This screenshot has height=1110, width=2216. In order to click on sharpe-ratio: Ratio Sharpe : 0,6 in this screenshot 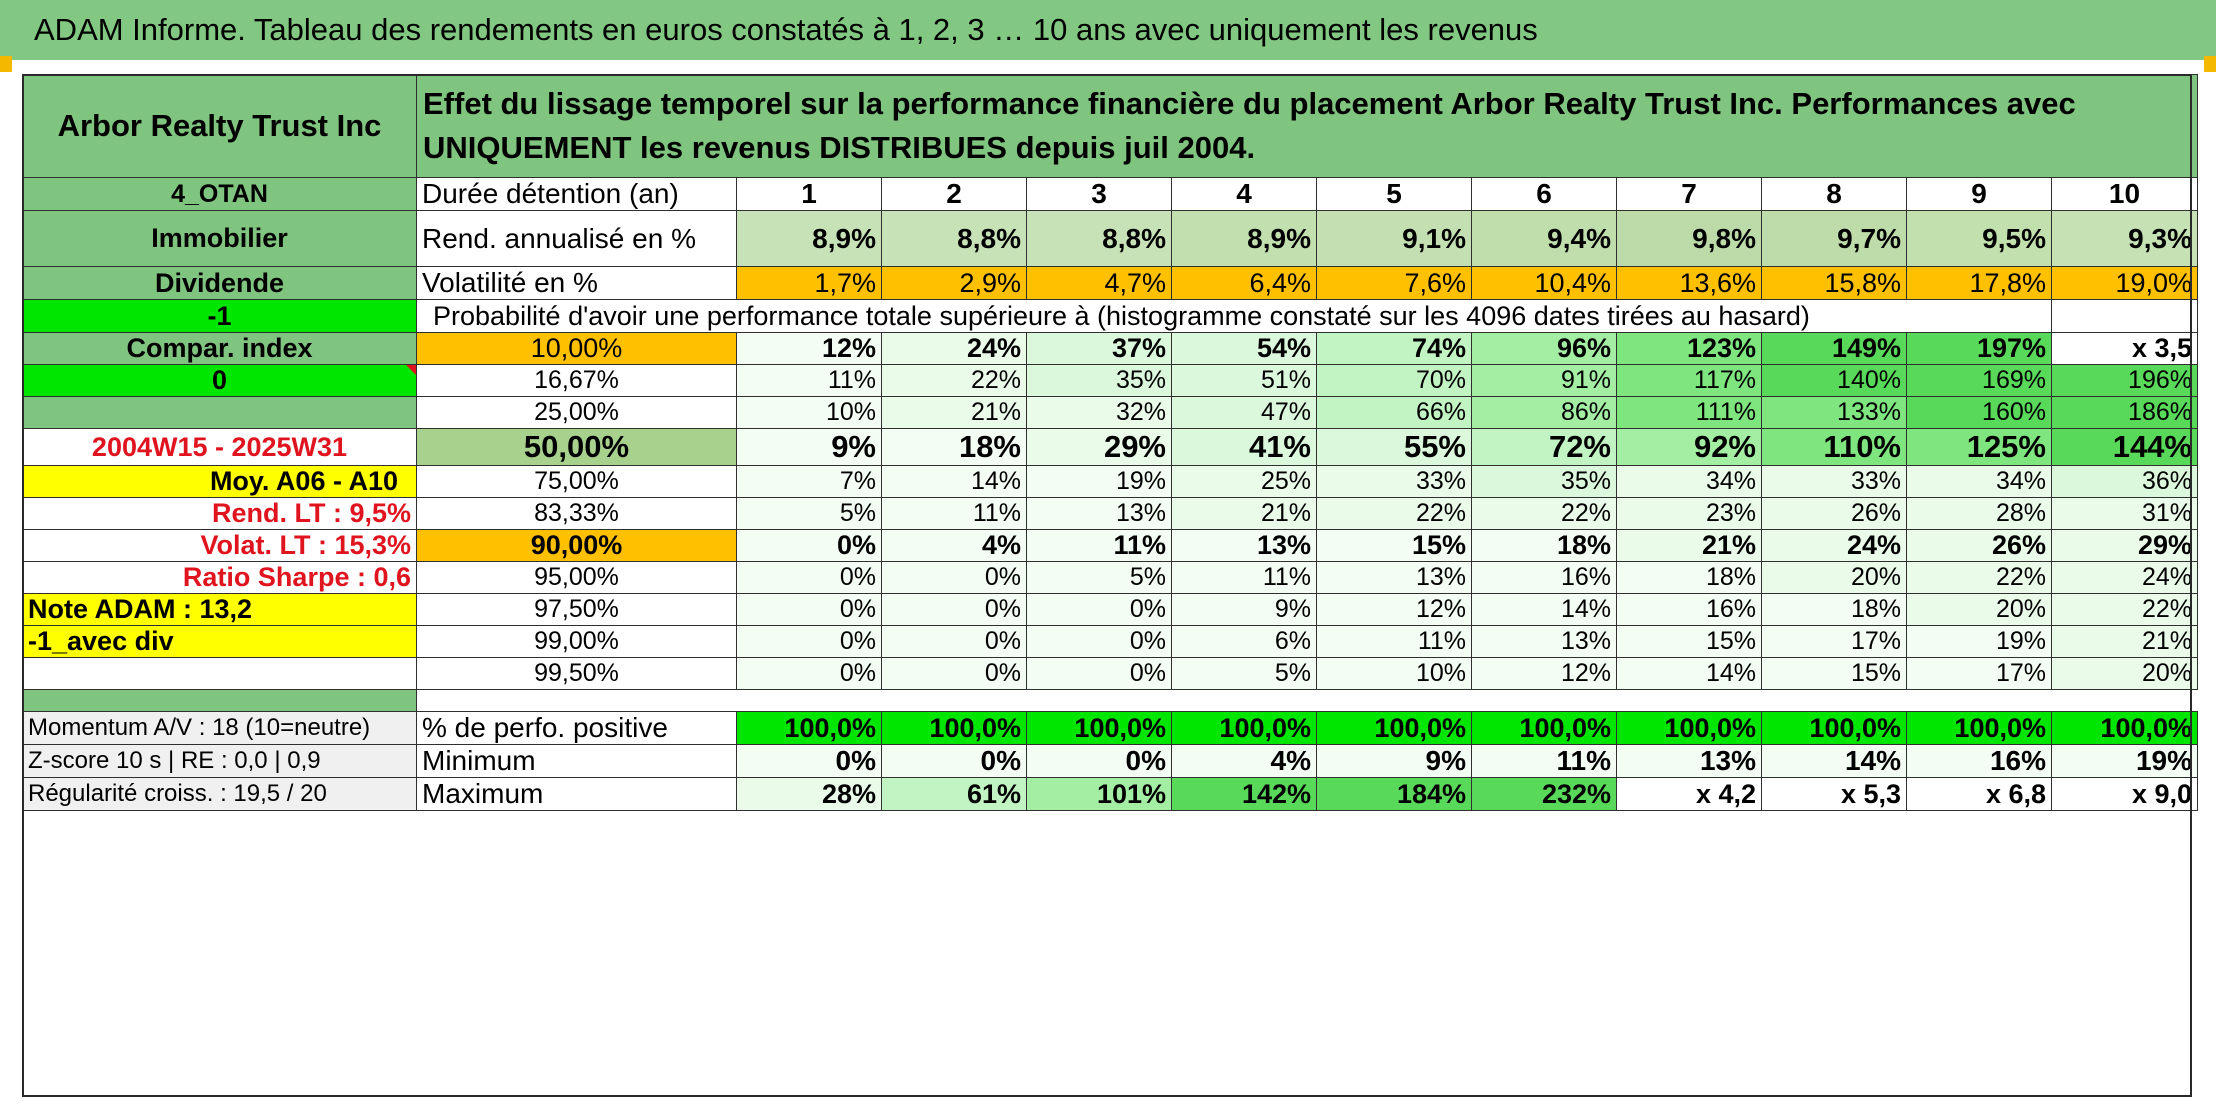, I will do `click(219, 577)`.